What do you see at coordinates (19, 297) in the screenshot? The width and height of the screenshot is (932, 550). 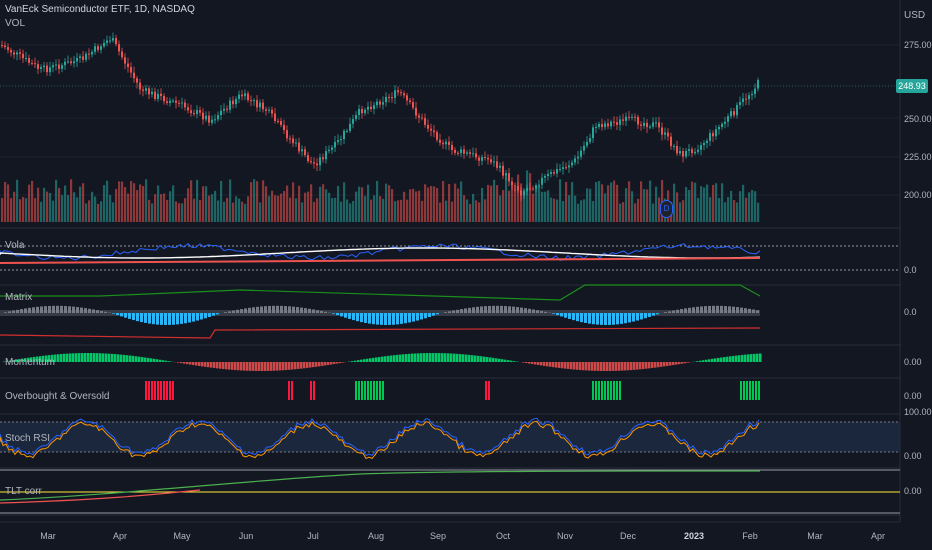 I see `pane-label-matrix: Matrix` at bounding box center [19, 297].